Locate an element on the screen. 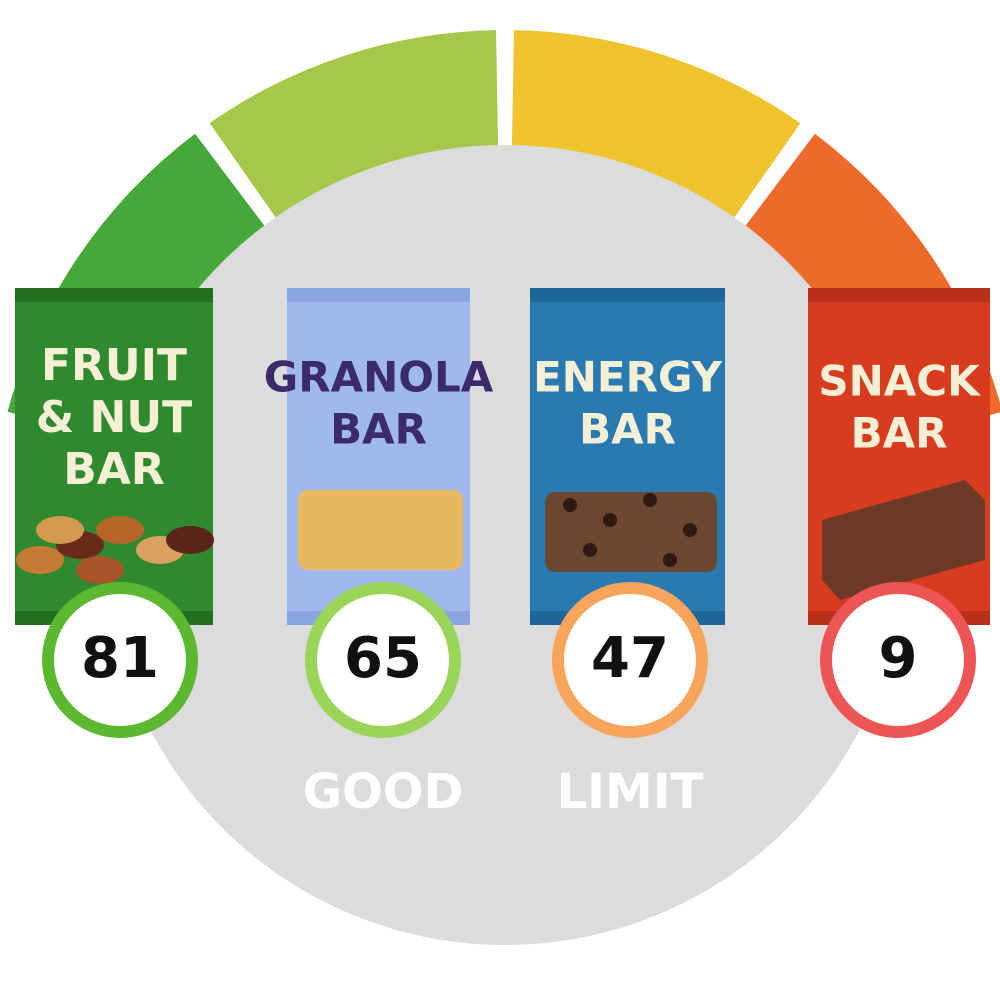 This screenshot has height=1000, width=1000. pouch-name: ENERGY is located at coordinates (627, 377).